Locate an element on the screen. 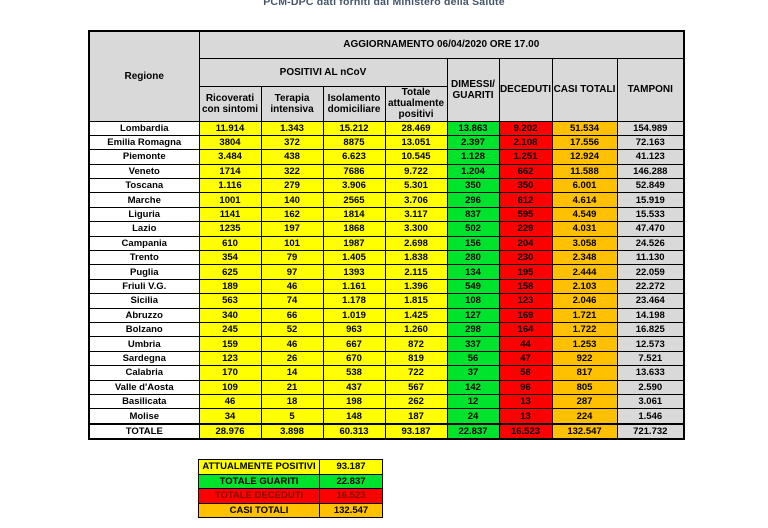  cell-ricoverati: 34 is located at coordinates (230, 416).